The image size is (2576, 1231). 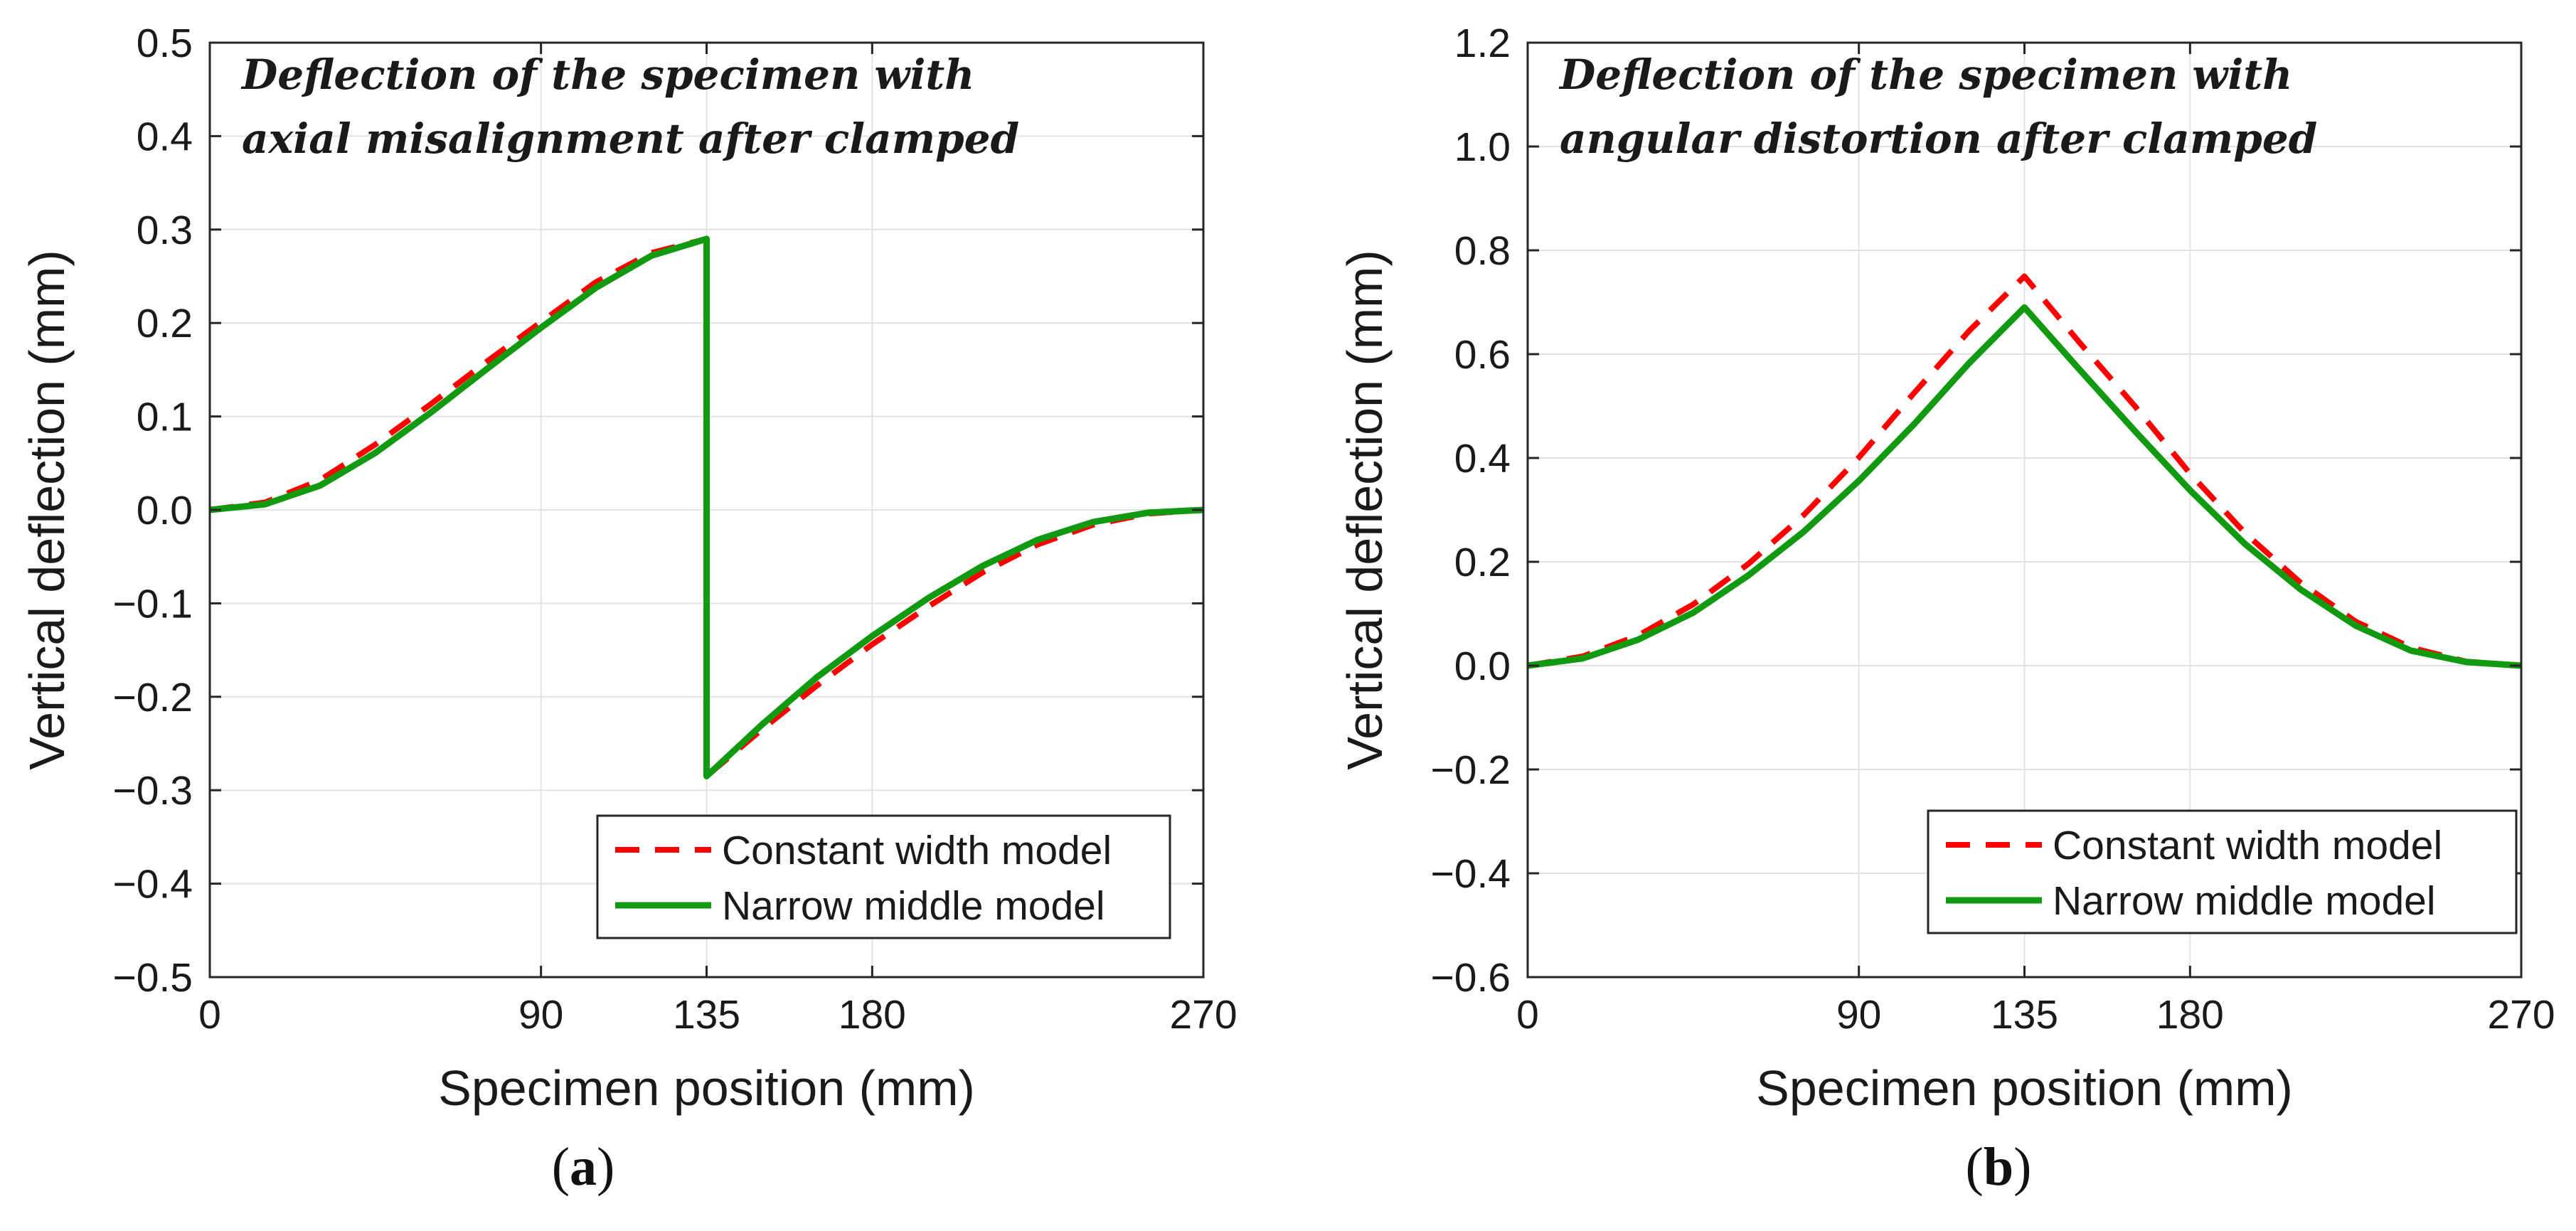 What do you see at coordinates (1858, 1015) in the screenshot?
I see `panel-b-x-tick-label: 90` at bounding box center [1858, 1015].